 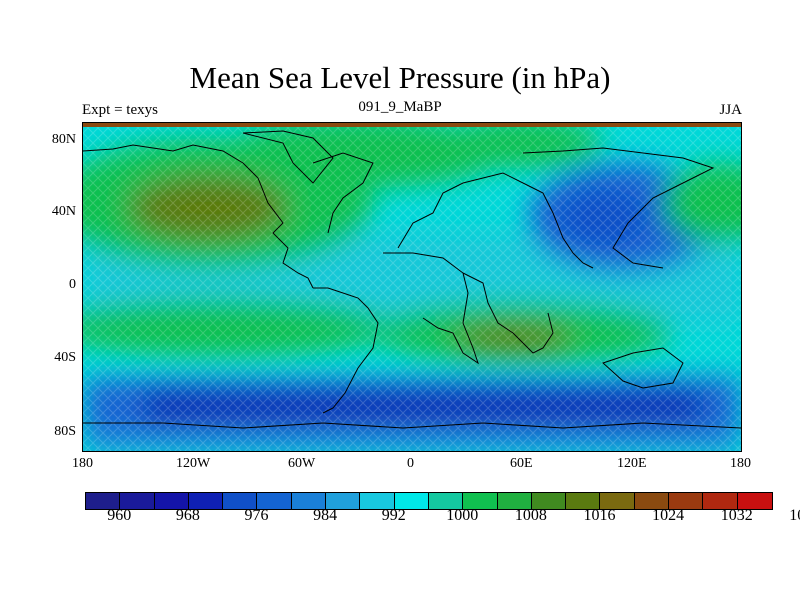 I want to click on colorbar-label: 960, so click(x=119, y=515).